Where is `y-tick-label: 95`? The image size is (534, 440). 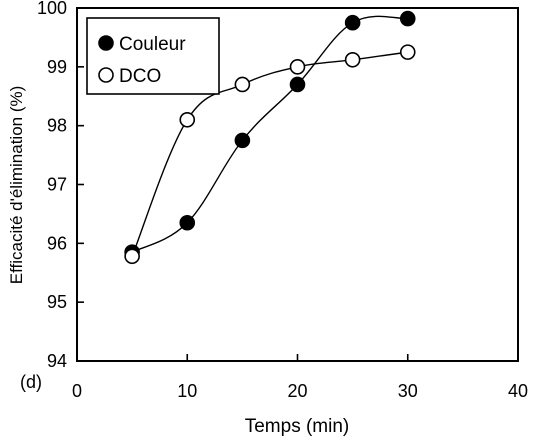 y-tick-label: 95 is located at coordinates (57, 302).